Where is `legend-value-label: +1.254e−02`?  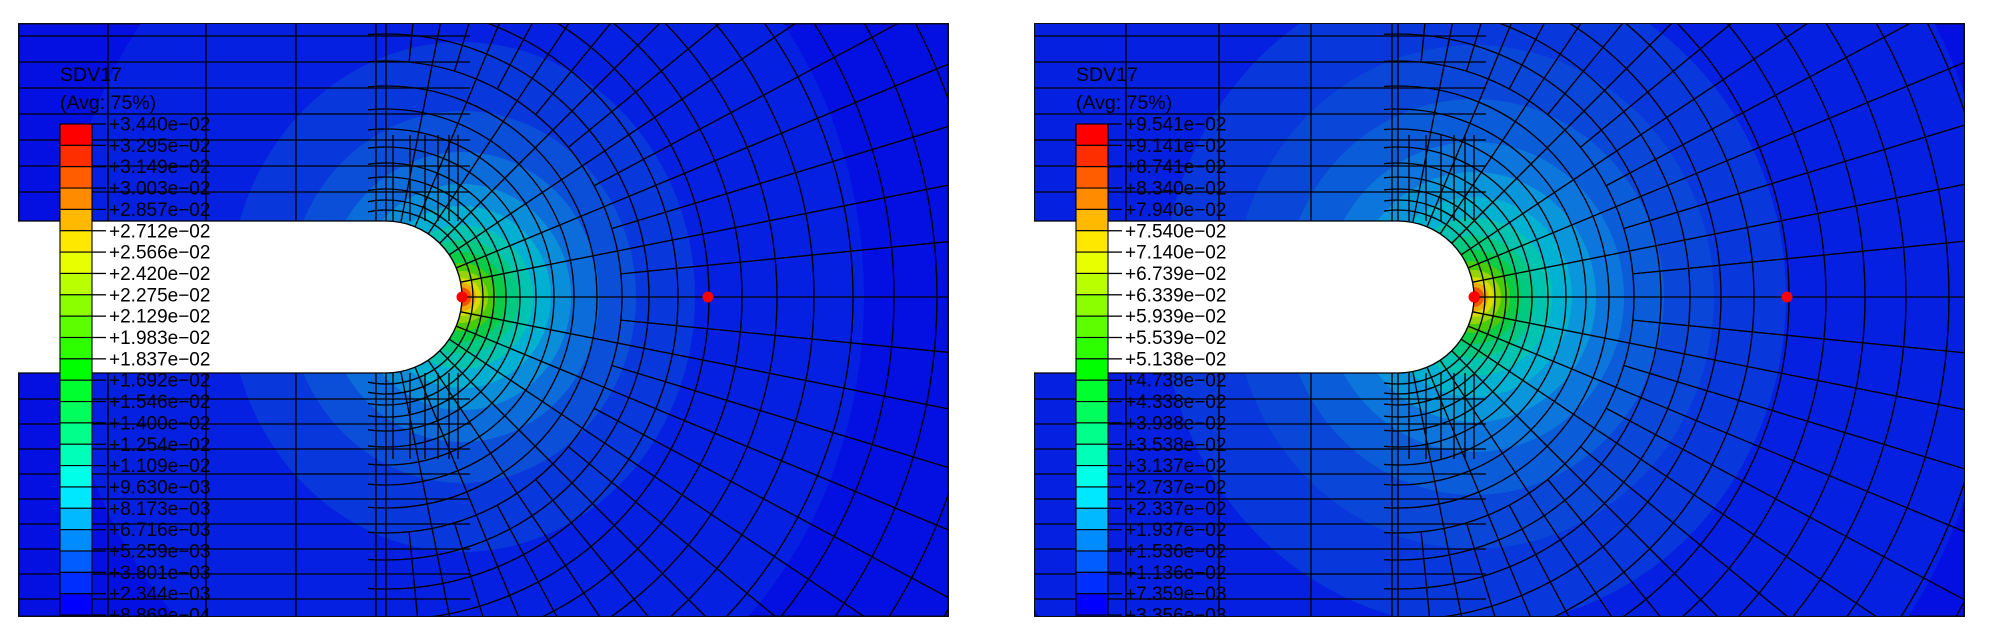
legend-value-label: +1.254e−02 is located at coordinates (159, 445).